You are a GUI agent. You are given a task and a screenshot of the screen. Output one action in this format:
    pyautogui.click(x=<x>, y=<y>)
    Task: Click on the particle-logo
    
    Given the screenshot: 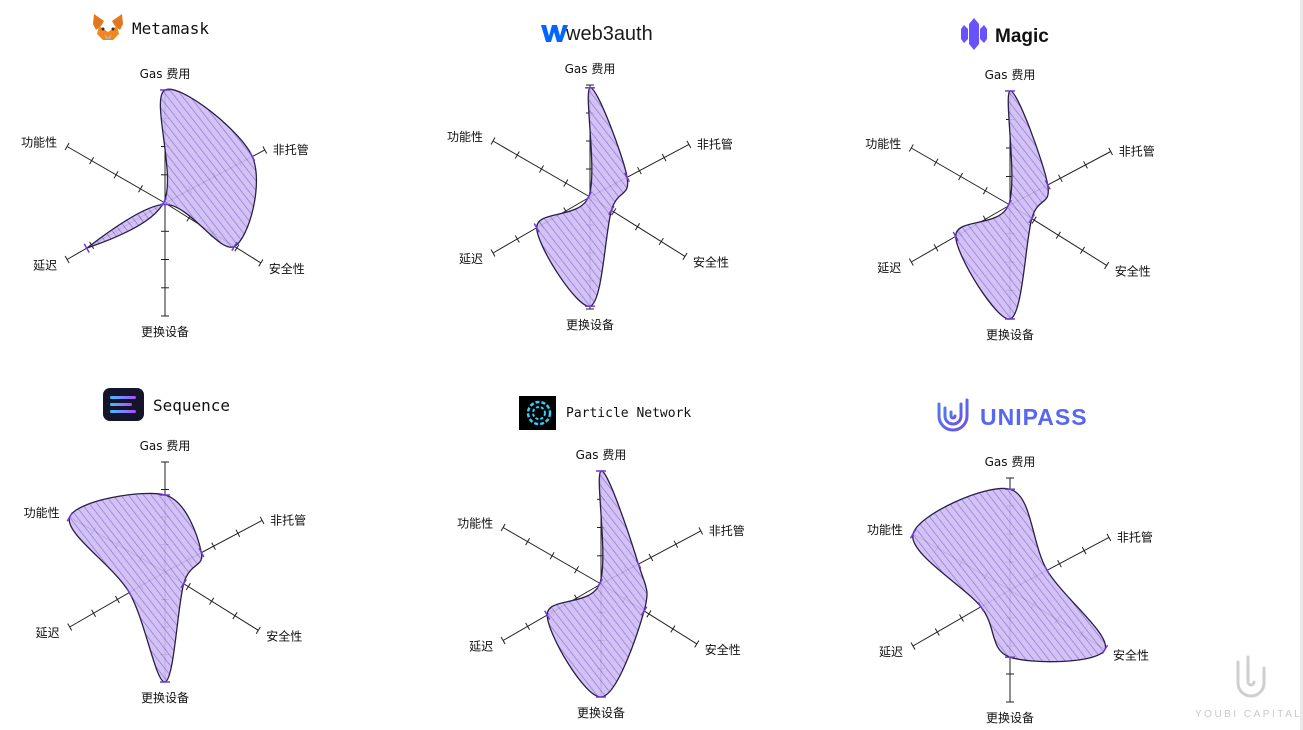 What is the action you would take?
    pyautogui.click(x=537, y=413)
    